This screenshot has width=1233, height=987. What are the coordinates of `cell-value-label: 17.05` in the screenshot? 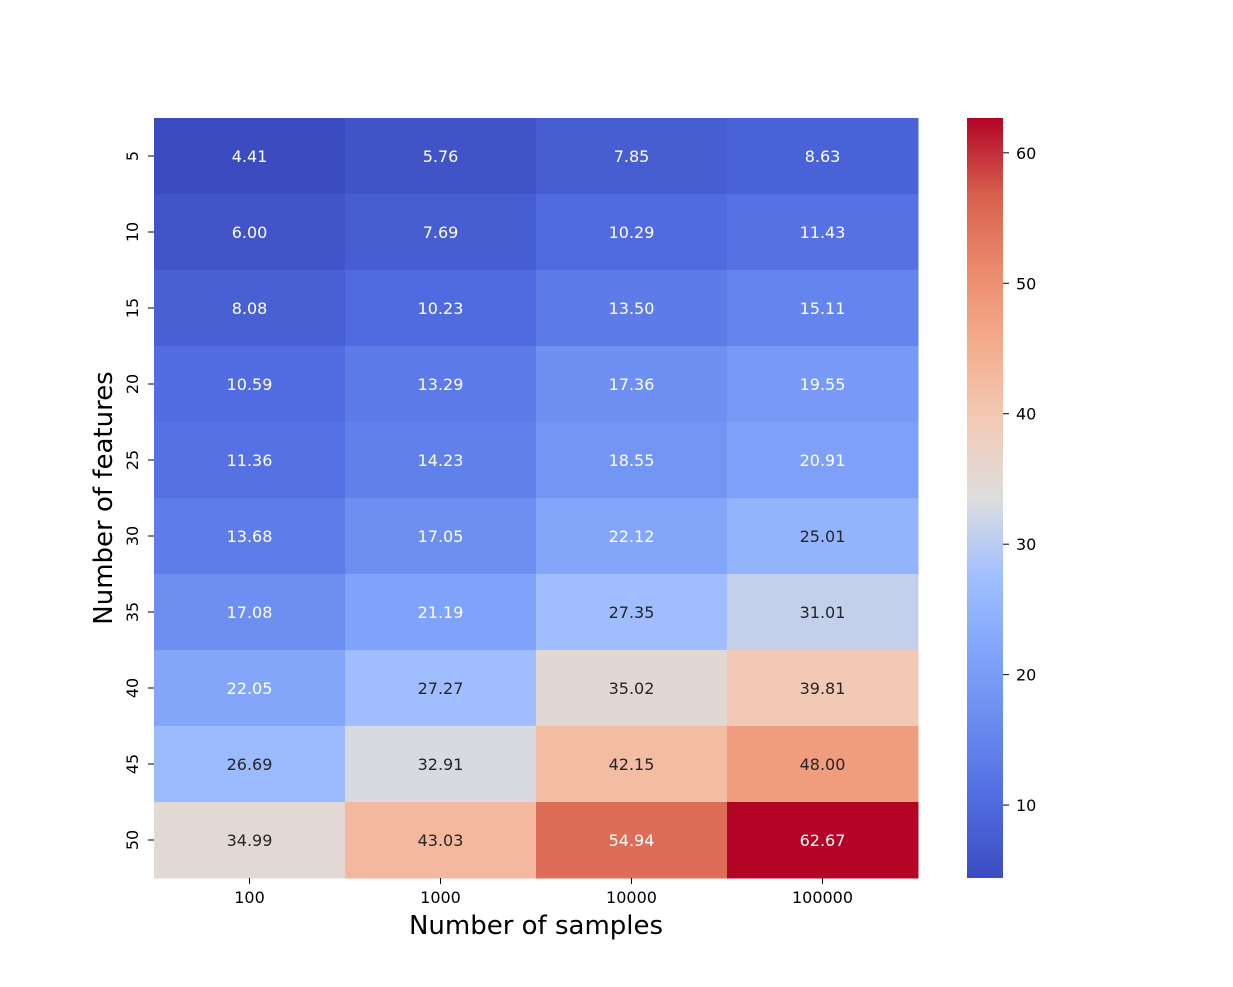 It's located at (441, 536).